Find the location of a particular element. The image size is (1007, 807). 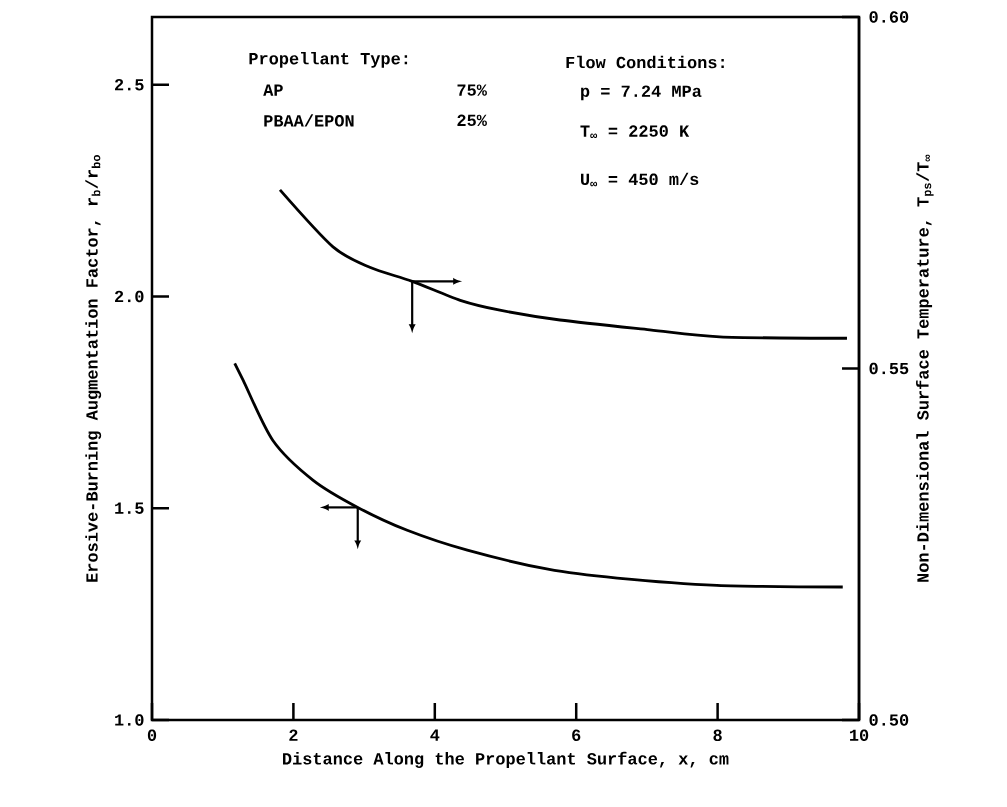

x-tick-label: 8 is located at coordinates (717, 735).